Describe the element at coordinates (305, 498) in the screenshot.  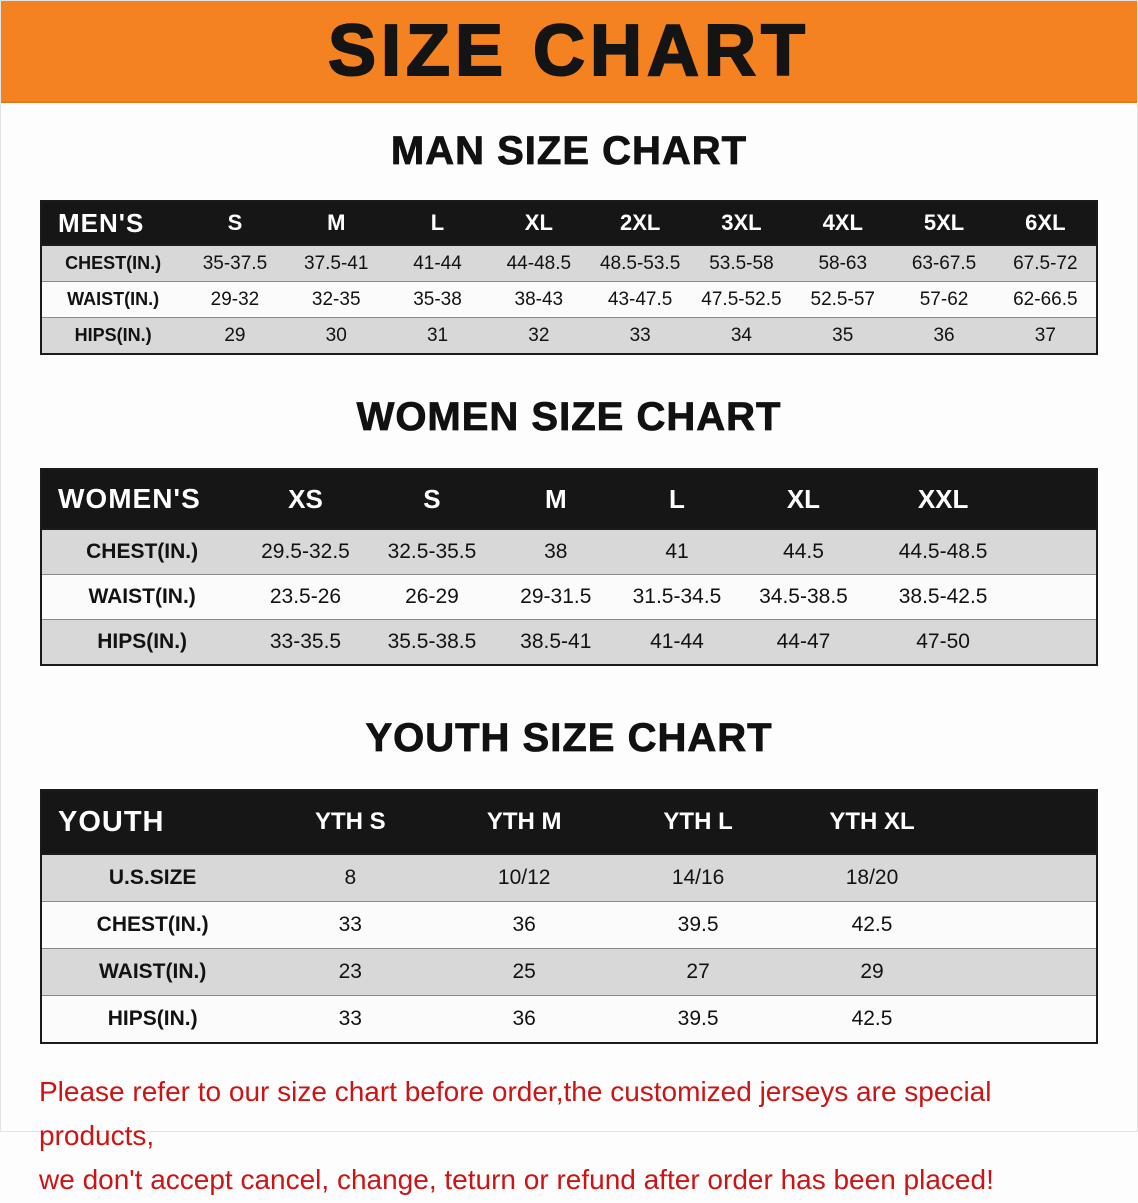
I see `column-header: XS` at that location.